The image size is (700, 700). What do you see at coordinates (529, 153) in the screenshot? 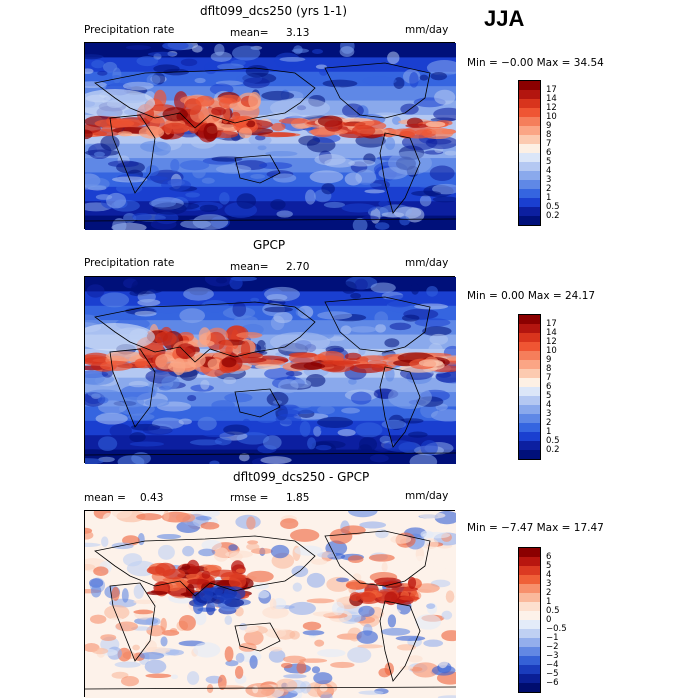
I see `panel1-colorbar` at bounding box center [529, 153].